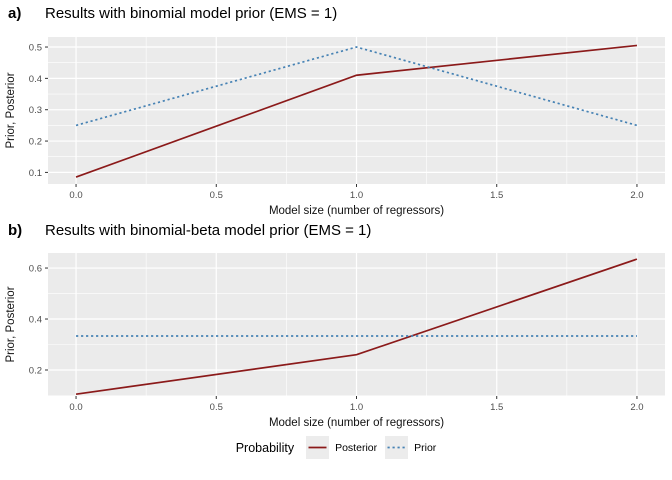 This screenshot has height=480, width=672. What do you see at coordinates (425, 447) in the screenshot?
I see `legend-label-prior: Prior` at bounding box center [425, 447].